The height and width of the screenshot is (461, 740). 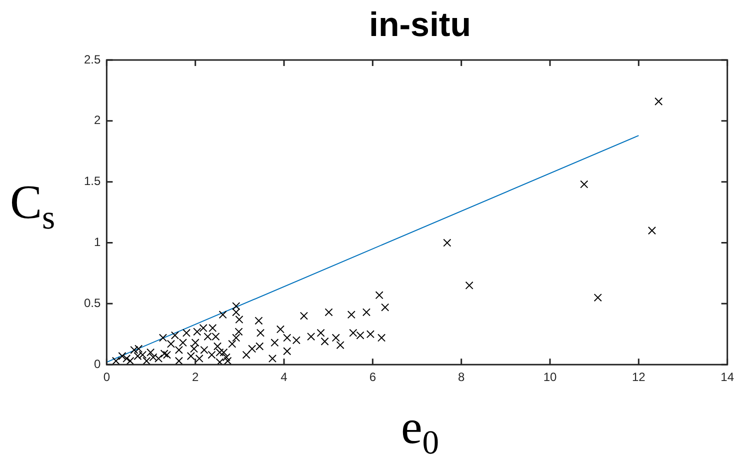 What do you see at coordinates (195, 377) in the screenshot?
I see `x-tick-label: 2` at bounding box center [195, 377].